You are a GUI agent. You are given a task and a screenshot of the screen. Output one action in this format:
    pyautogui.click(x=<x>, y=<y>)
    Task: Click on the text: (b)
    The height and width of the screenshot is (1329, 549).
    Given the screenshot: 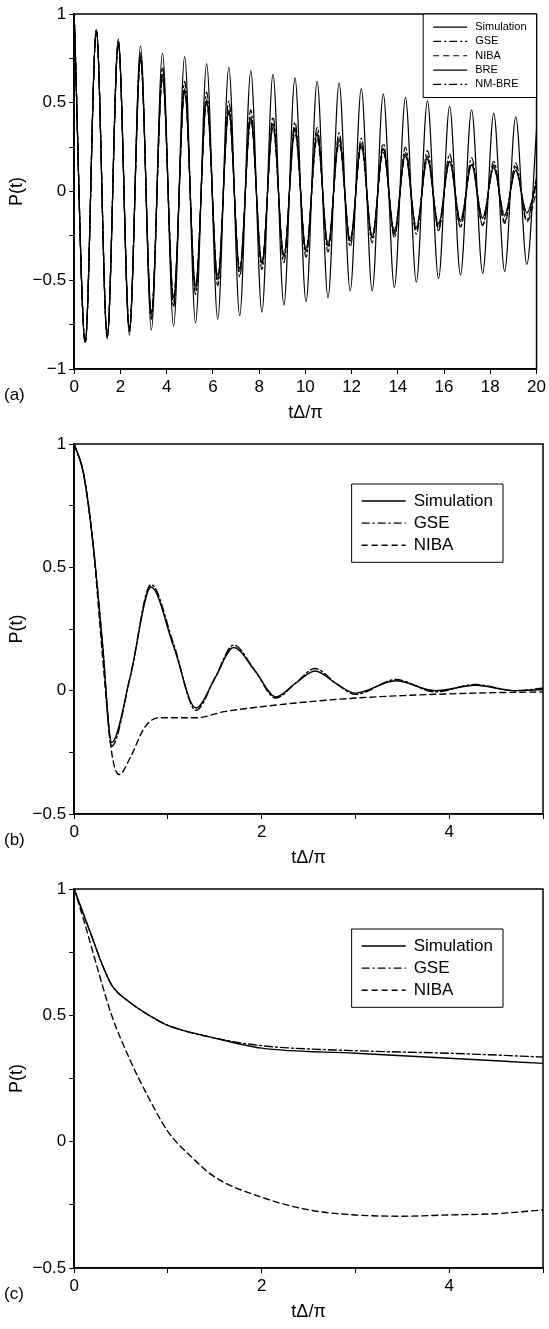 What is the action you would take?
    pyautogui.click(x=14, y=840)
    